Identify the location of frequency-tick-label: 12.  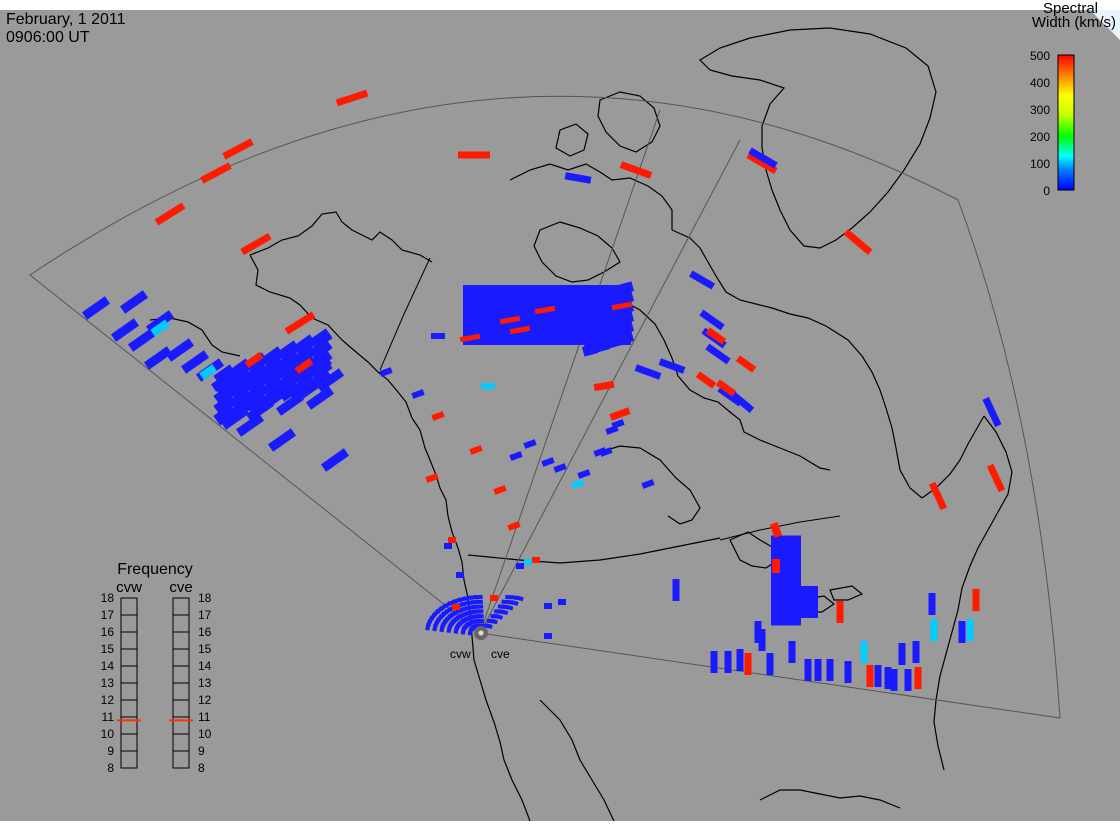
(205, 700).